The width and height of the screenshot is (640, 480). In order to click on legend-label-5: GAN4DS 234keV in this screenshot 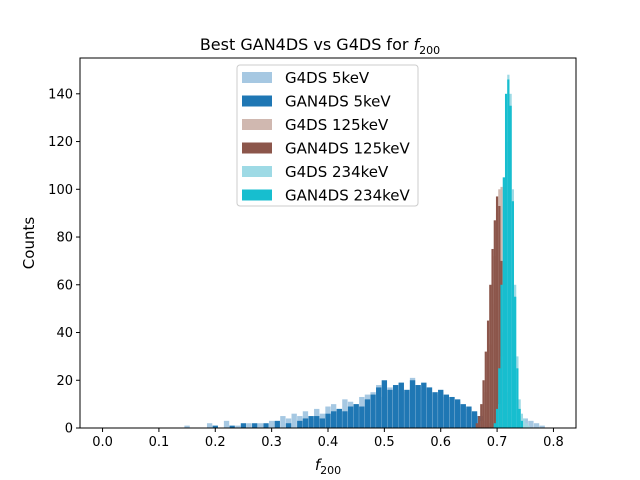, I will do `click(347, 196)`.